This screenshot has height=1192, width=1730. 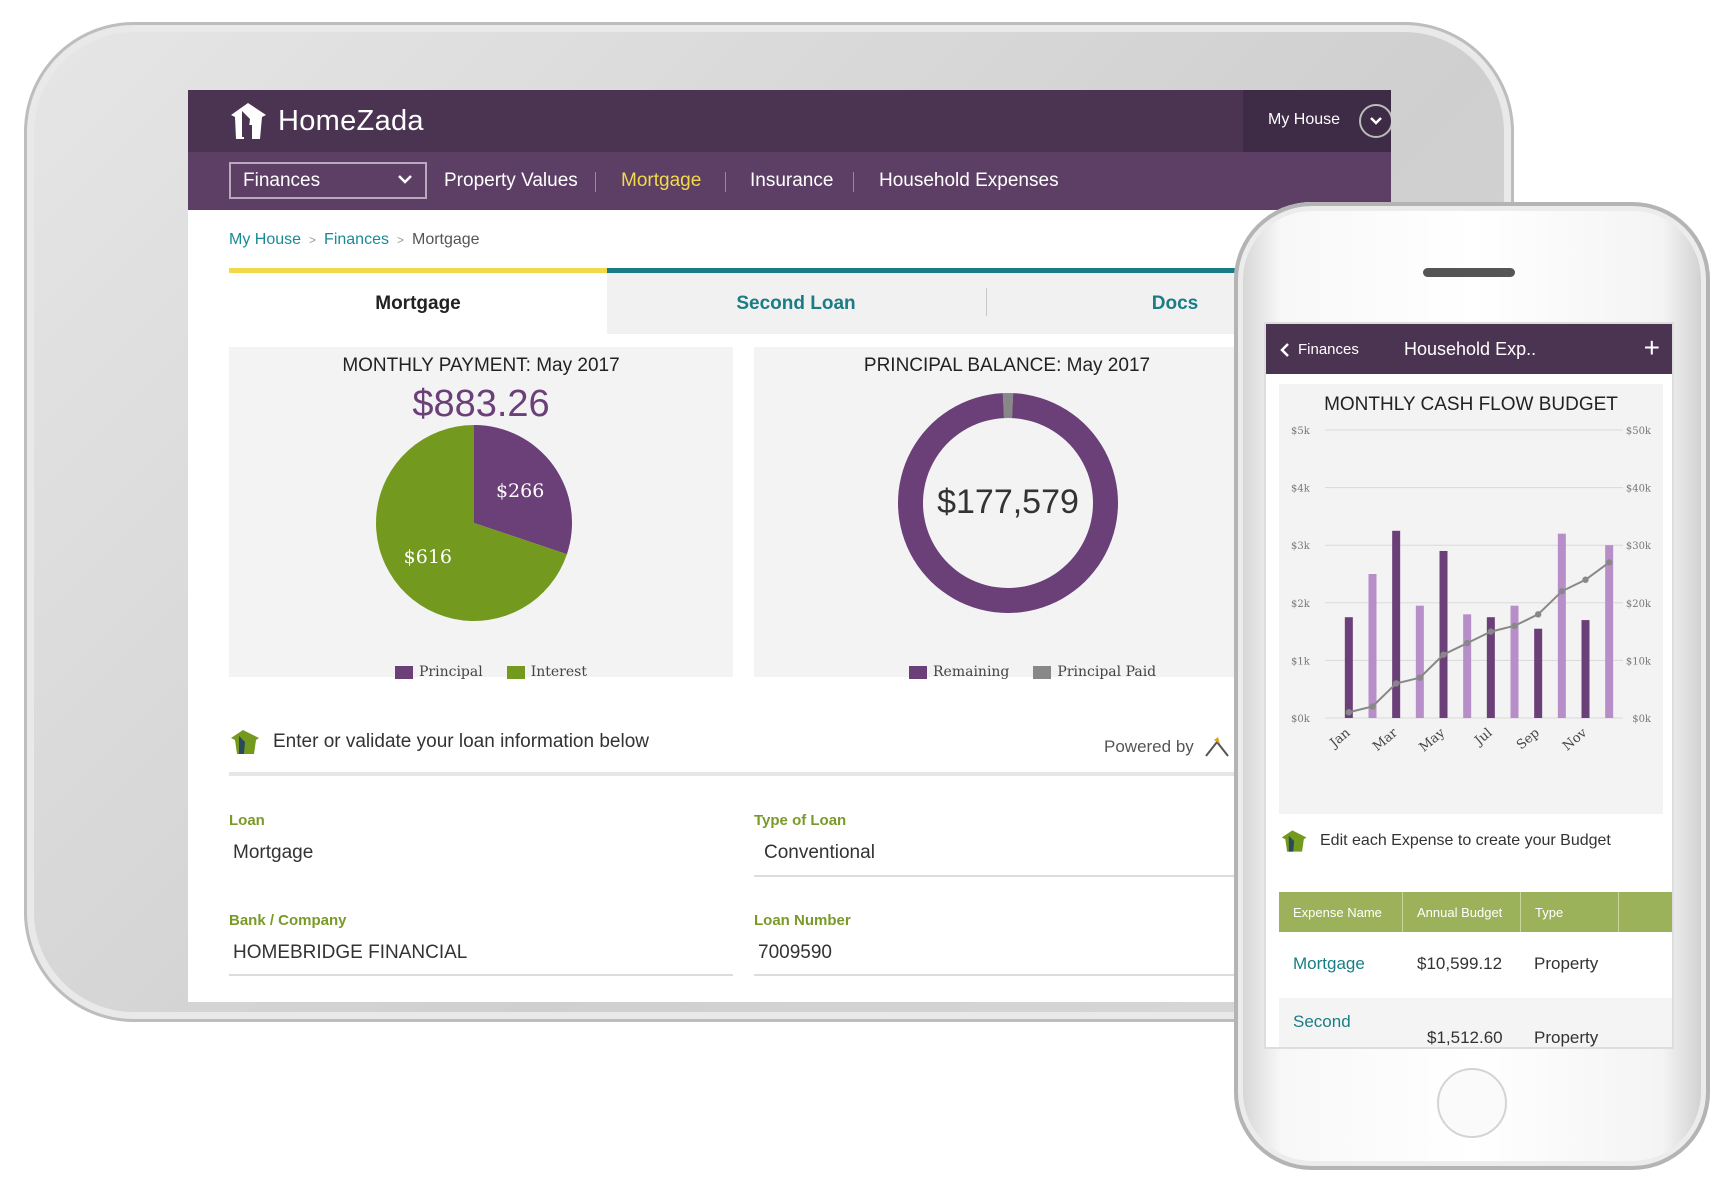 I want to click on nav-property-values: Property Values, so click(x=511, y=180).